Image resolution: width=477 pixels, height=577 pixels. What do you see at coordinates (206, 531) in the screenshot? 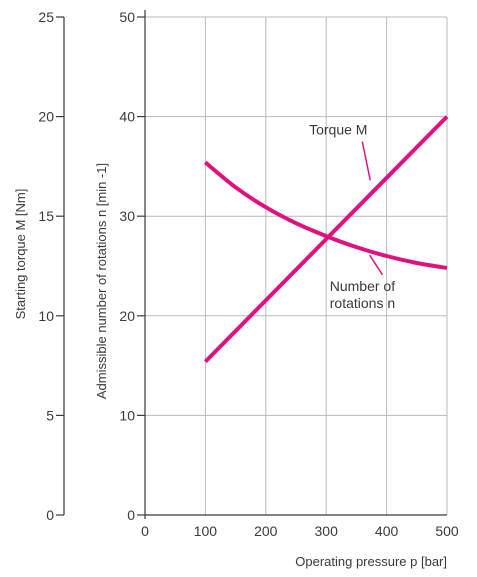
I see `x-tick-label: 100` at bounding box center [206, 531].